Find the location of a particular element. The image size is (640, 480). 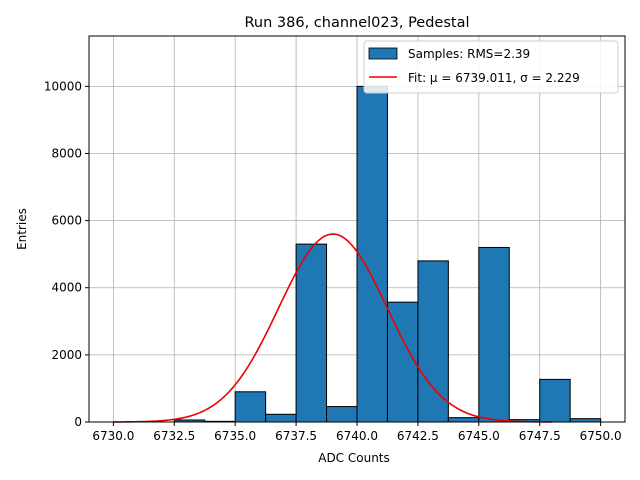

y-tick-label: 2000 is located at coordinates (66, 355).